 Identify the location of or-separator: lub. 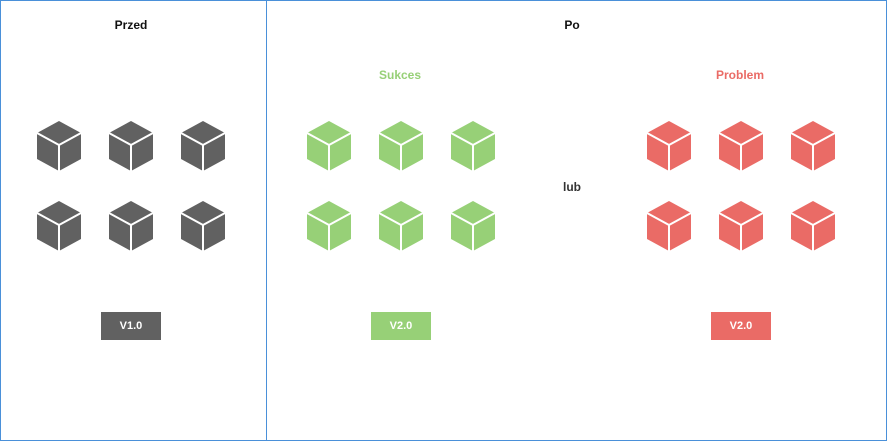
(572, 187).